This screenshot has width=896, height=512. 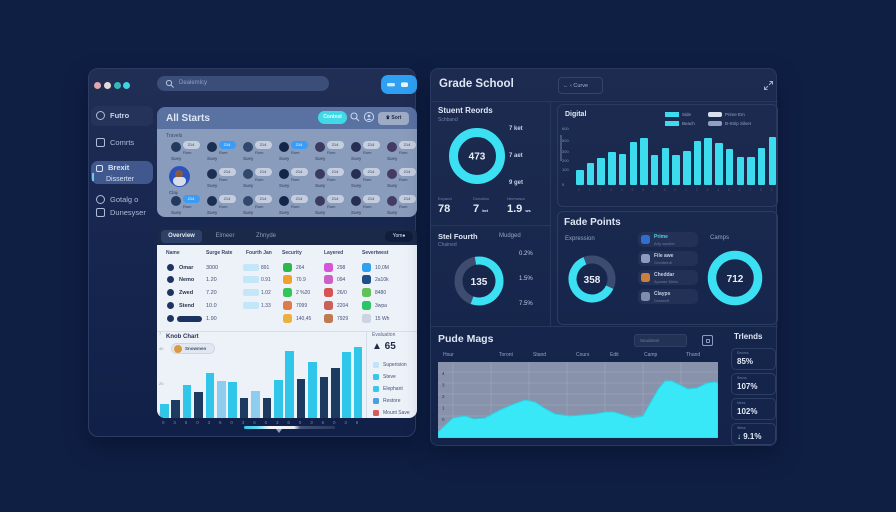 What do you see at coordinates (477, 157) in the screenshot?
I see `svg-text: 473` at bounding box center [477, 157].